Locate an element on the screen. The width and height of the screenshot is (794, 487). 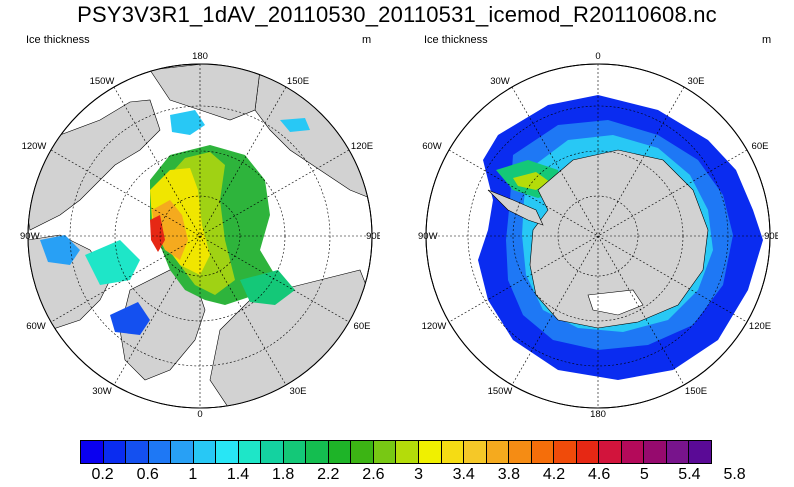
colorbar-tick-label: 4.6 is located at coordinates (599, 474).